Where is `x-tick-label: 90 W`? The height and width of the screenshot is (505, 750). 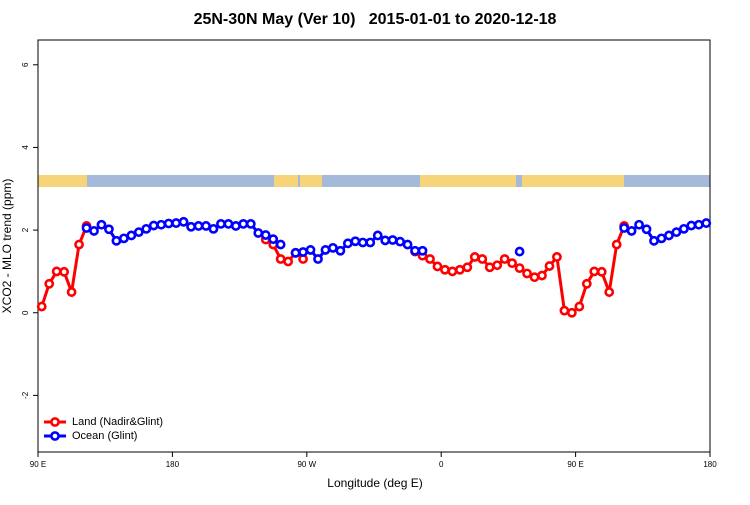
x-tick-label: 90 W is located at coordinates (306, 464).